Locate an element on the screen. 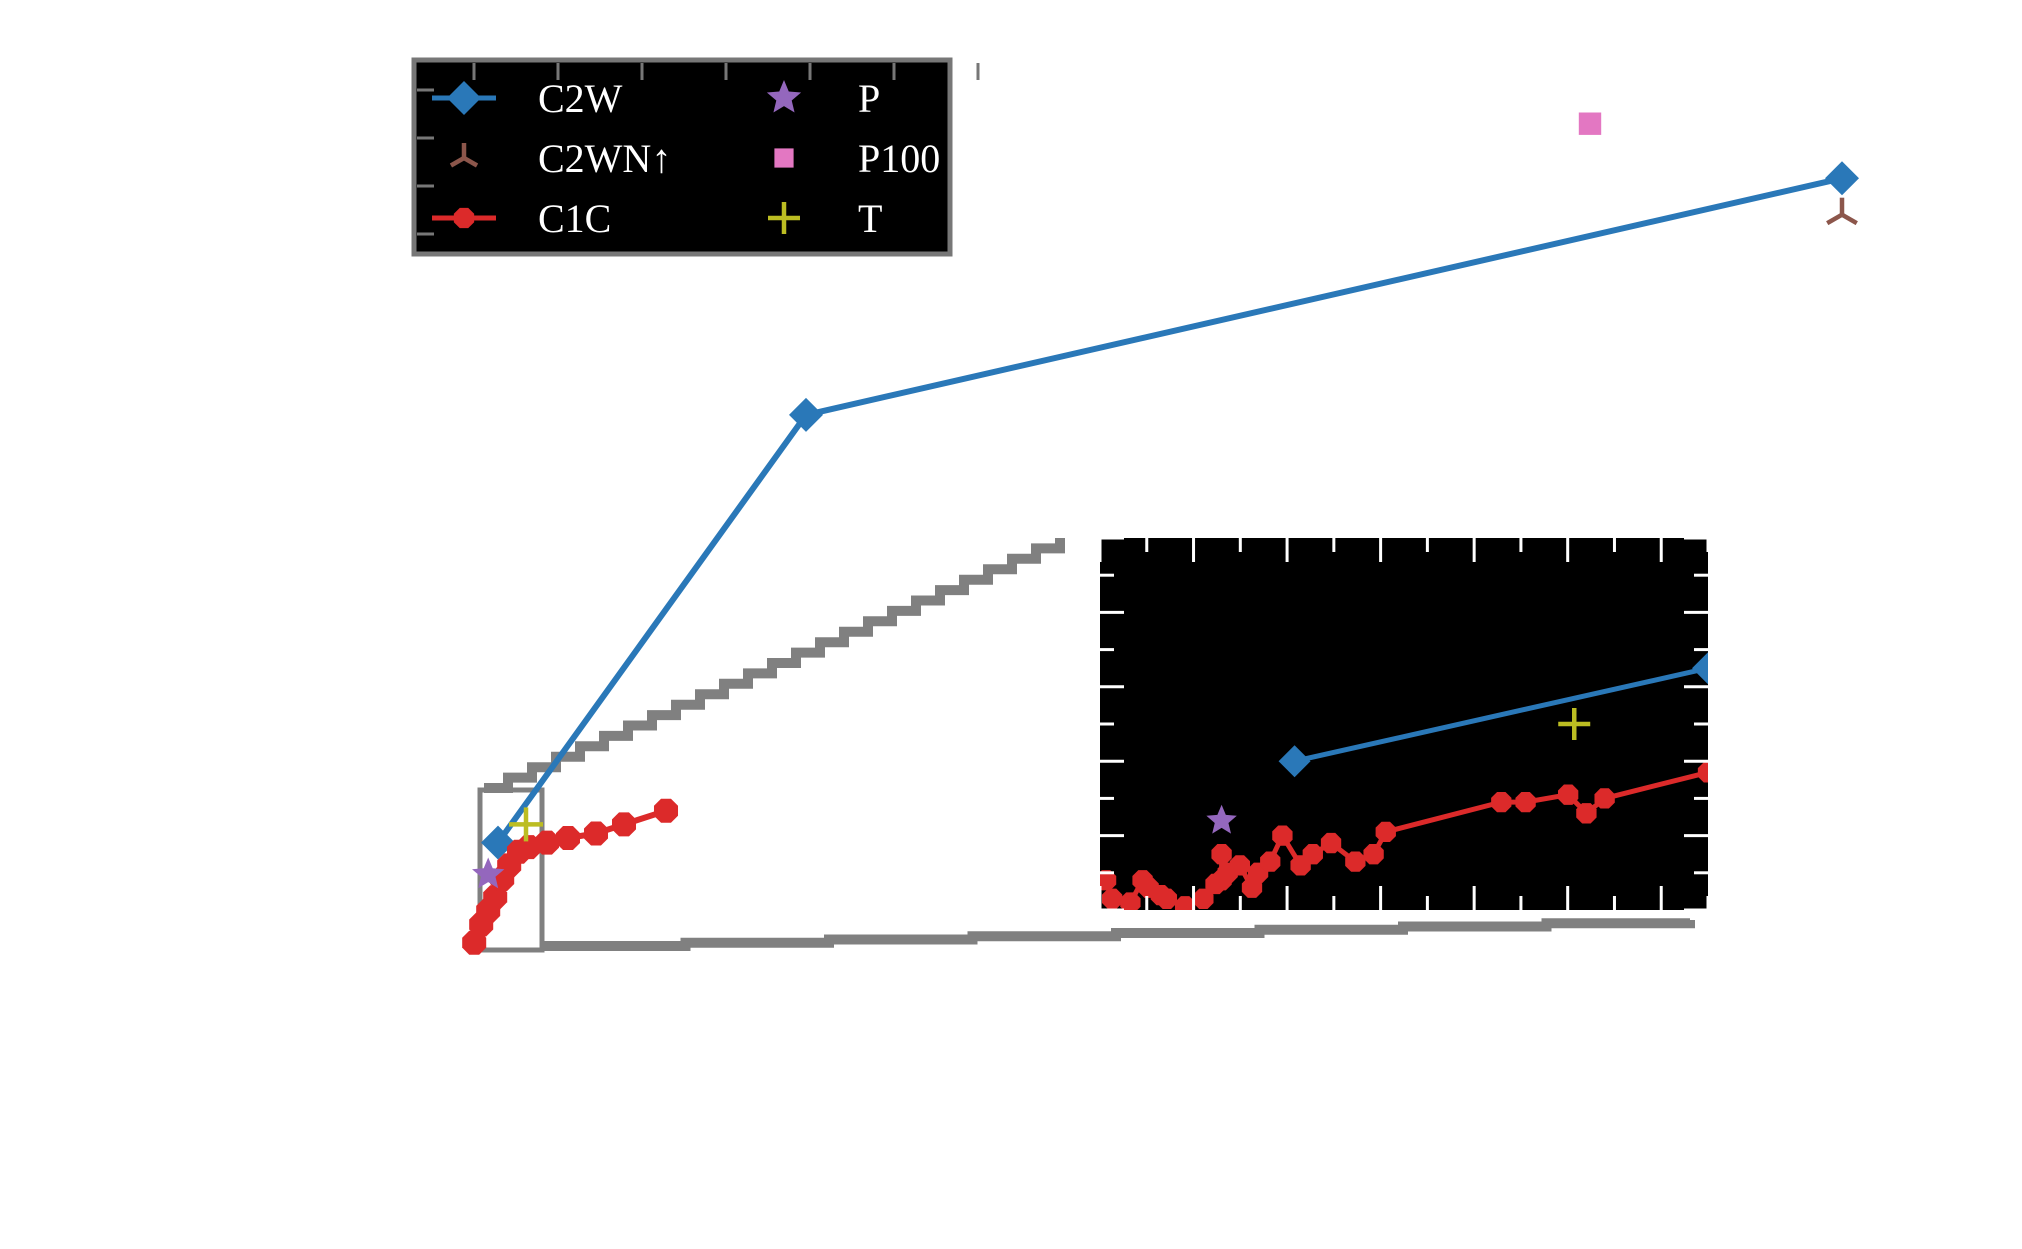 The height and width of the screenshot is (1249, 2022). legend-label-c2wn: C2WN↑ is located at coordinates (604, 158).